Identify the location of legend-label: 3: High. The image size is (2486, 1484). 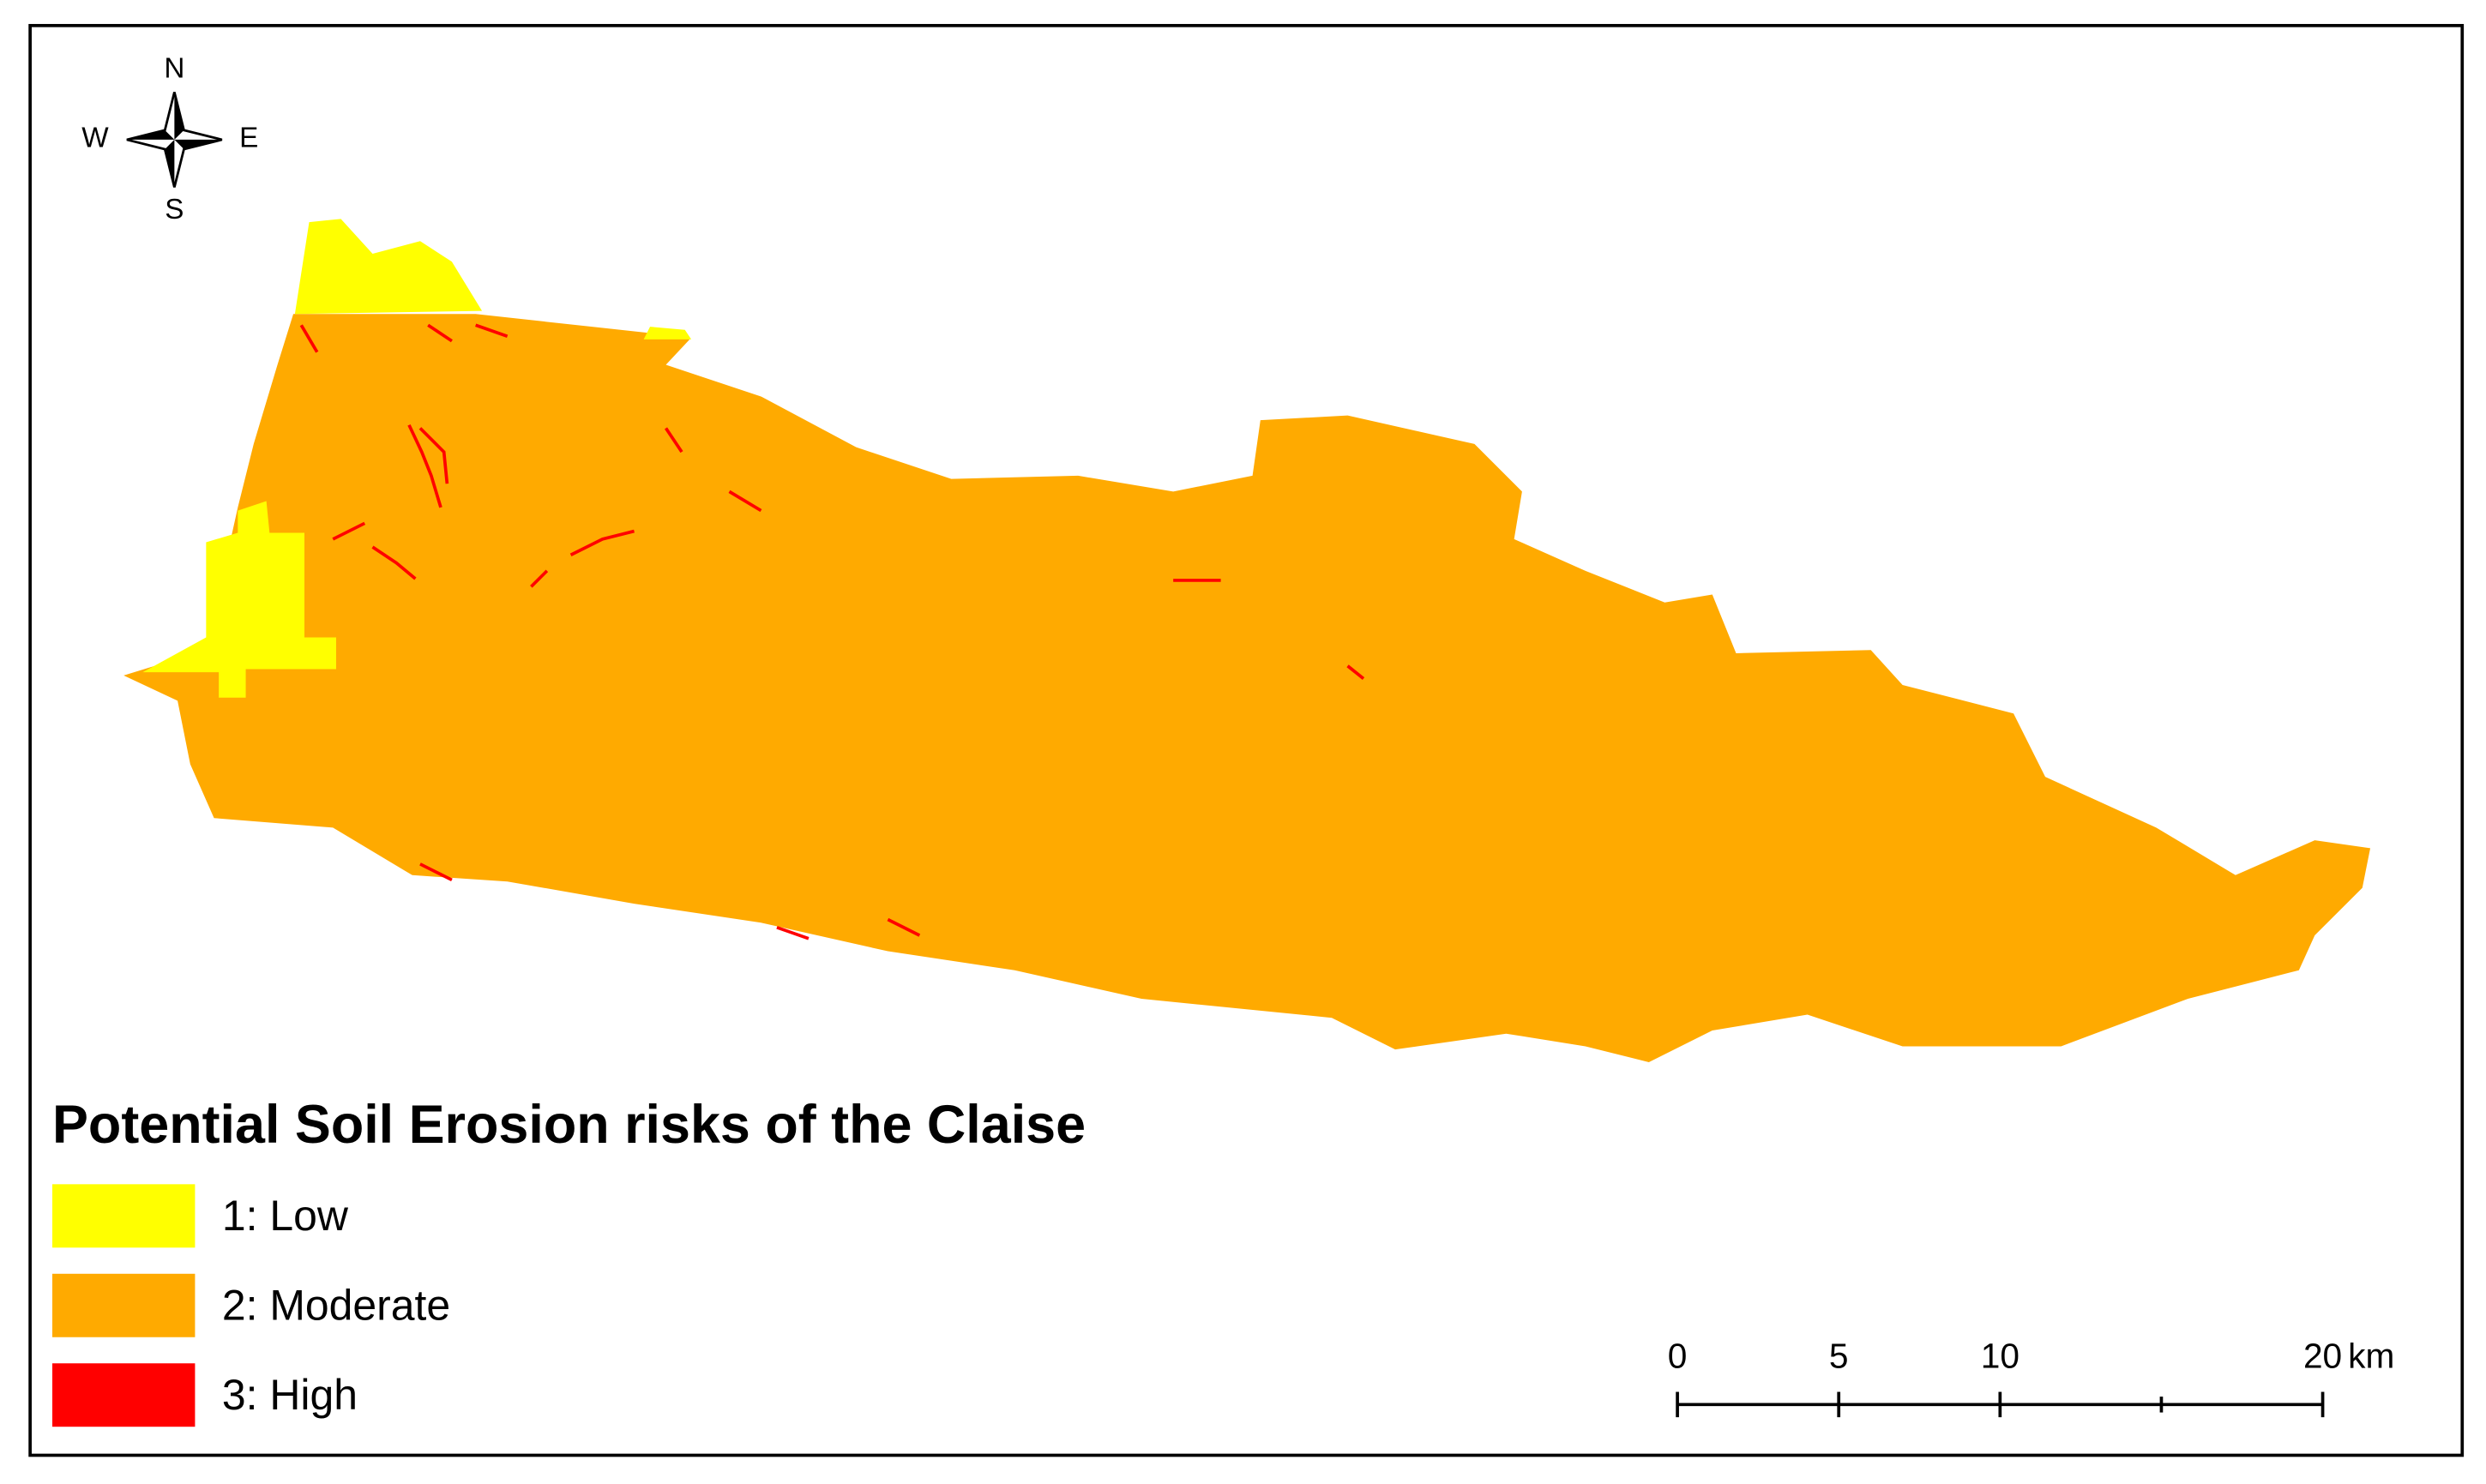
(290, 1395).